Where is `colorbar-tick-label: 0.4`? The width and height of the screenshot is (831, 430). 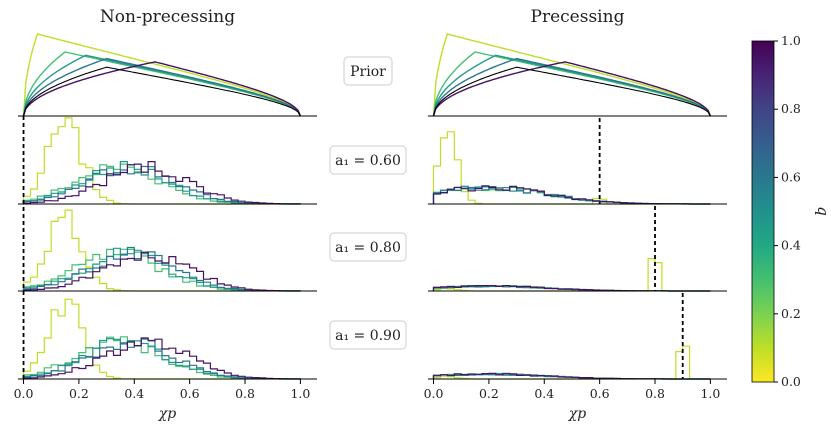
colorbar-tick-label: 0.4 is located at coordinates (791, 245).